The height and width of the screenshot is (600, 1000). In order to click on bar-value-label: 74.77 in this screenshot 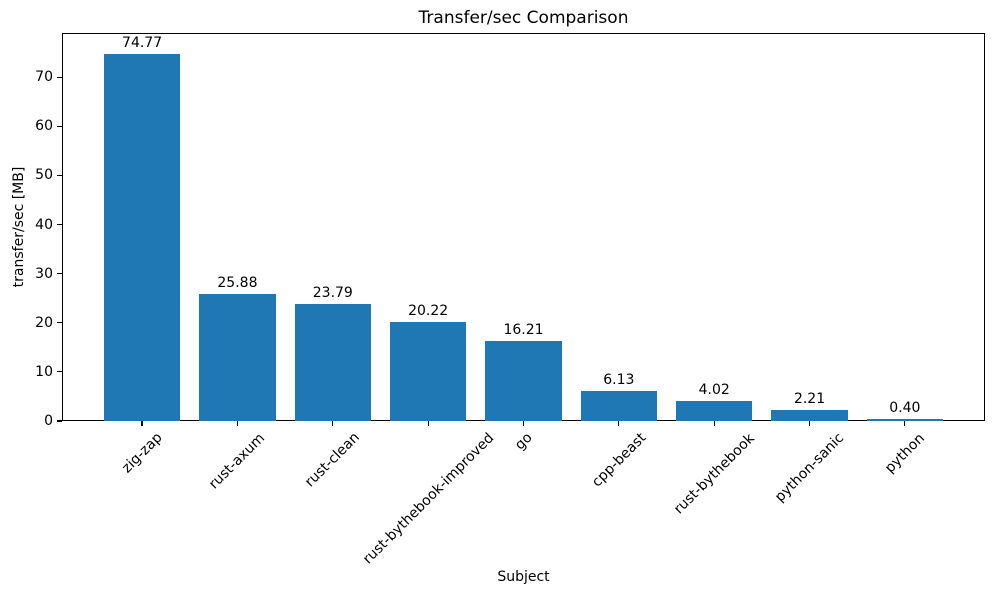, I will do `click(142, 42)`.